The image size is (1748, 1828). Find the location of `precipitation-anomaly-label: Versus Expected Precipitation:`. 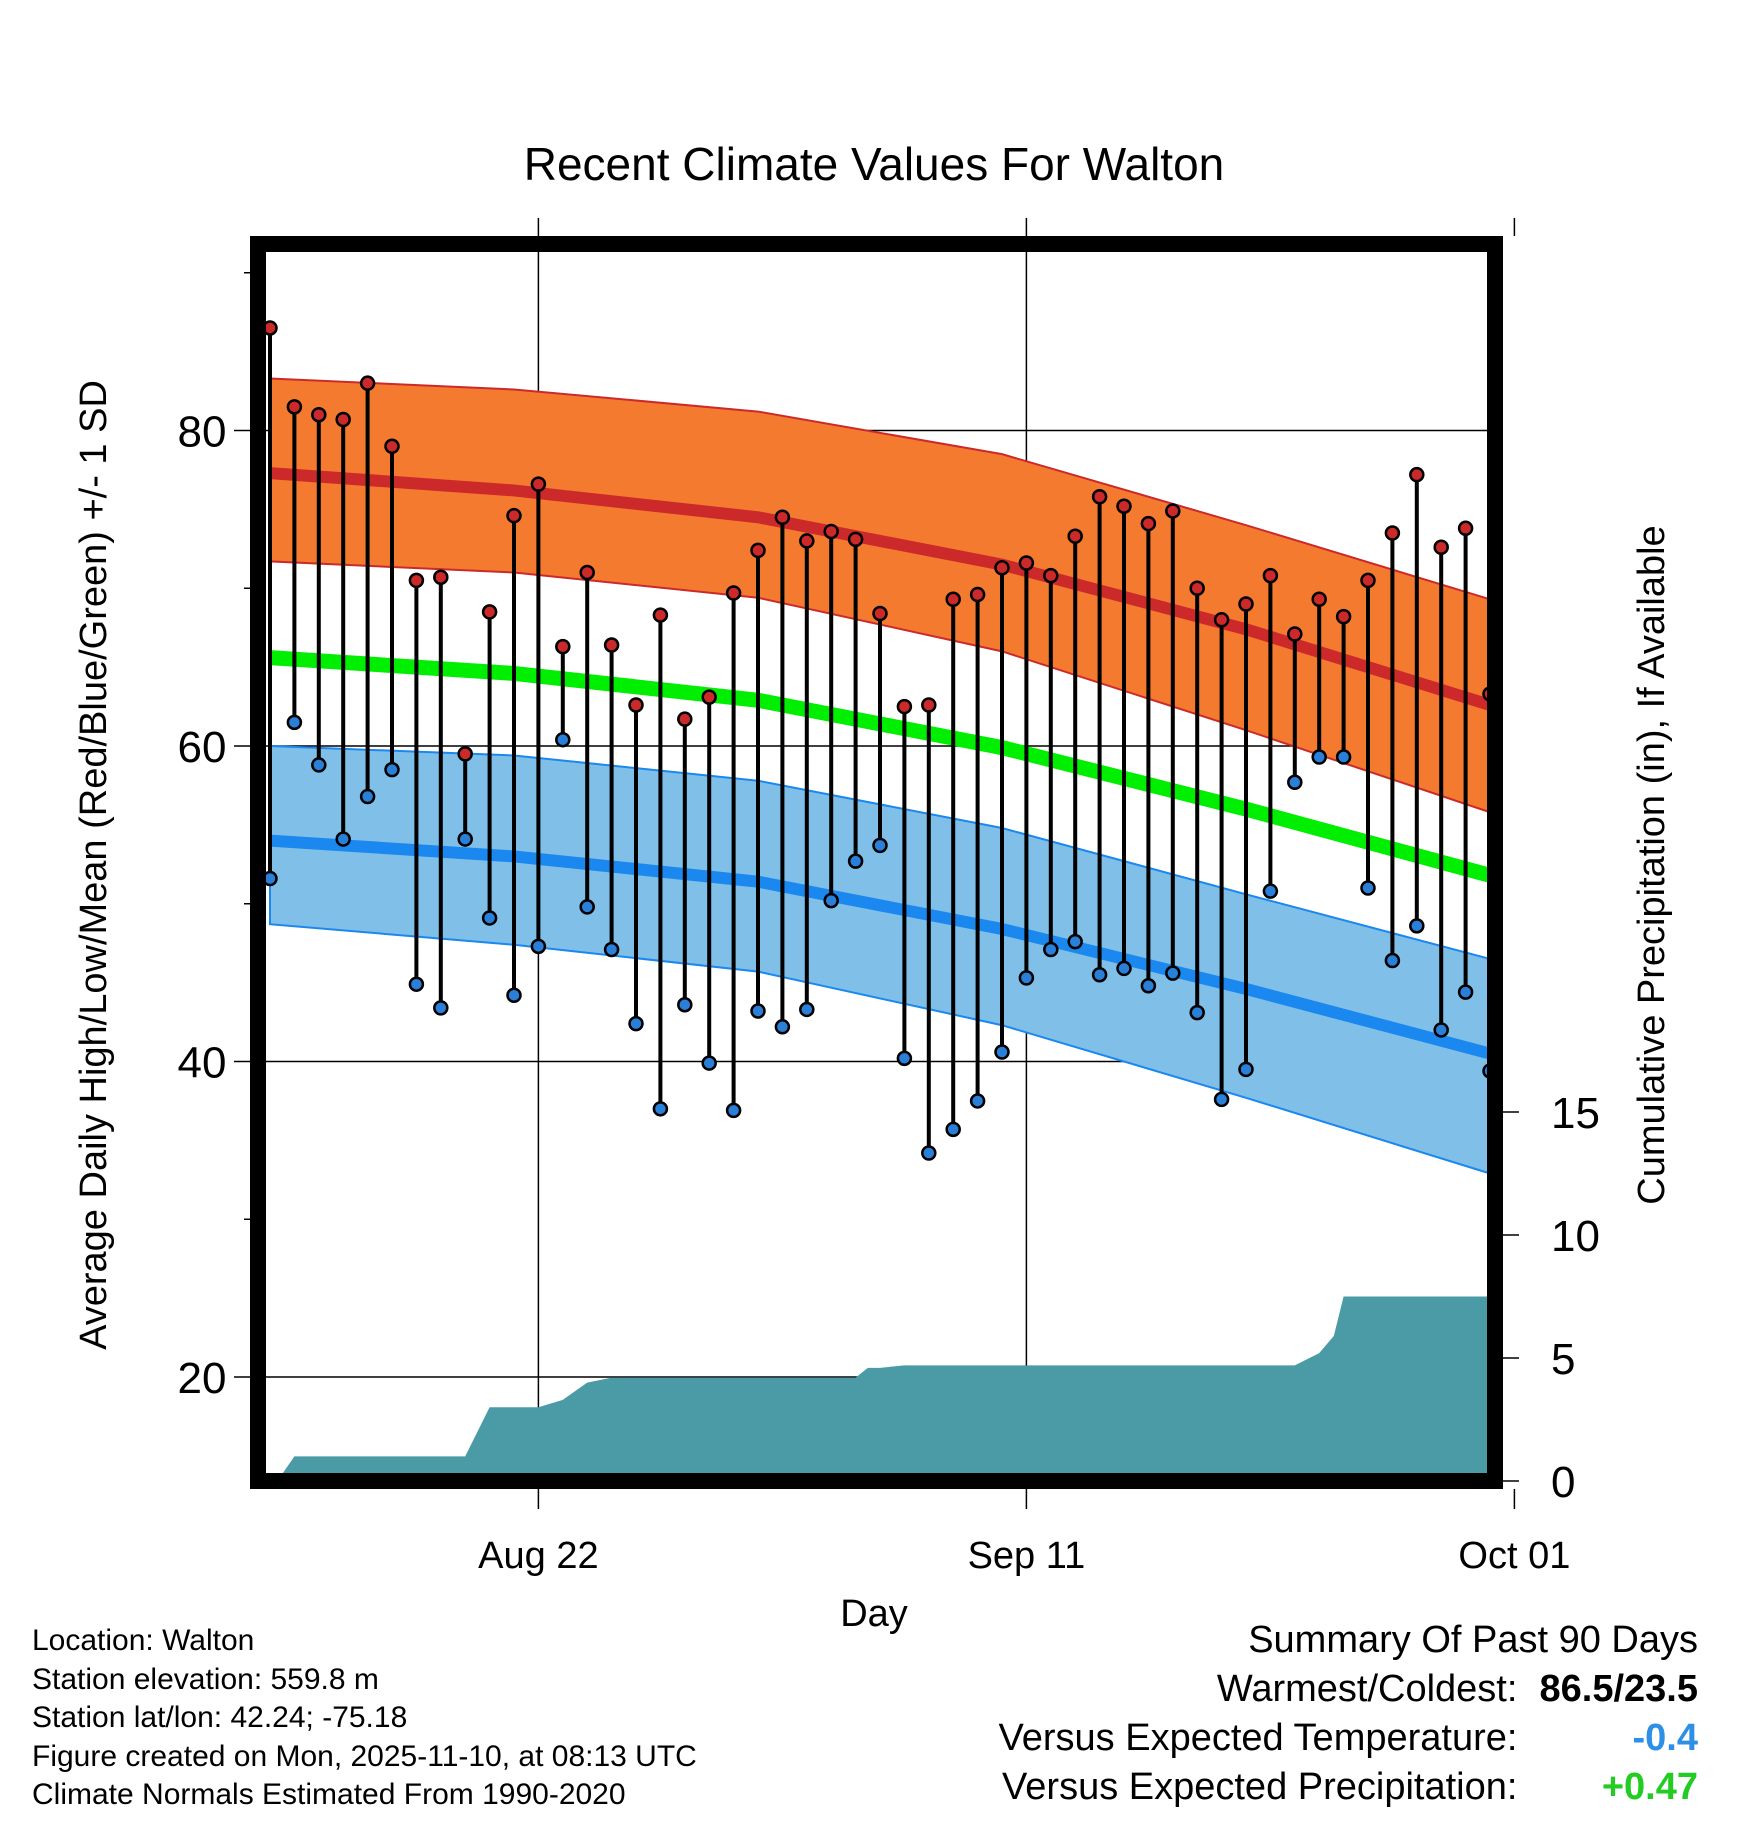

precipitation-anomaly-label: Versus Expected Precipitation: is located at coordinates (1260, 1787).